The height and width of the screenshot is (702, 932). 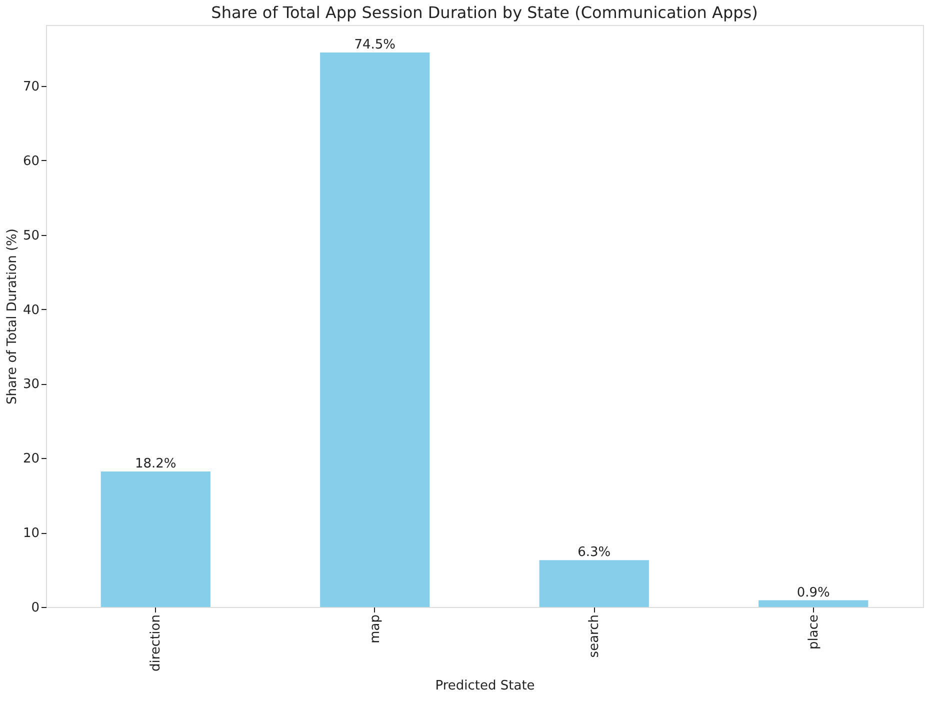 What do you see at coordinates (31, 459) in the screenshot?
I see `y-tick-label: 20` at bounding box center [31, 459].